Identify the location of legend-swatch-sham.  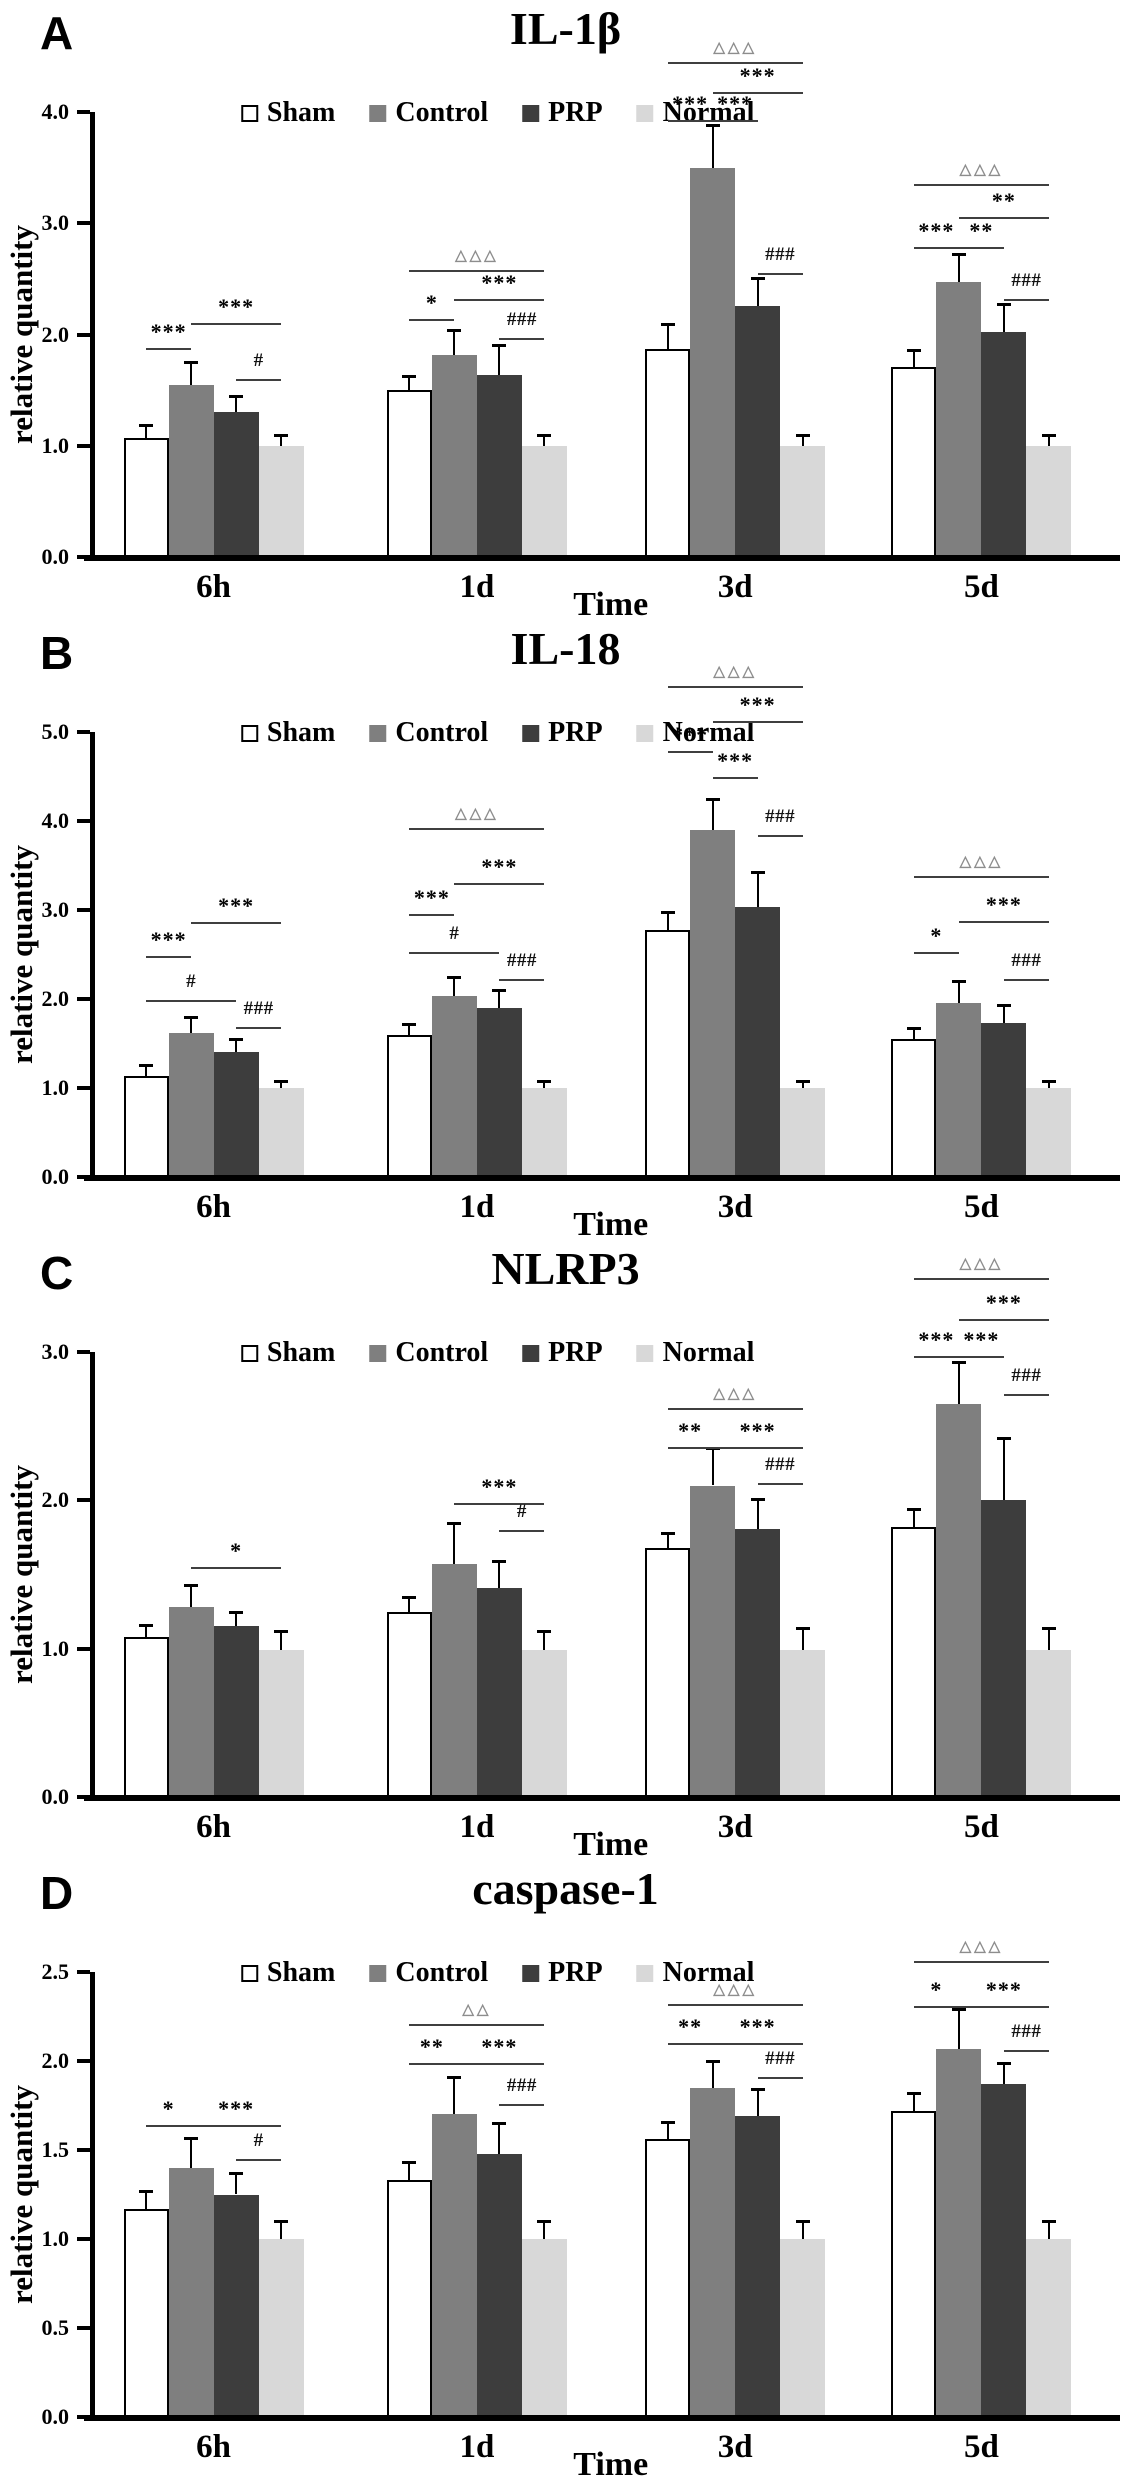
(249, 1973).